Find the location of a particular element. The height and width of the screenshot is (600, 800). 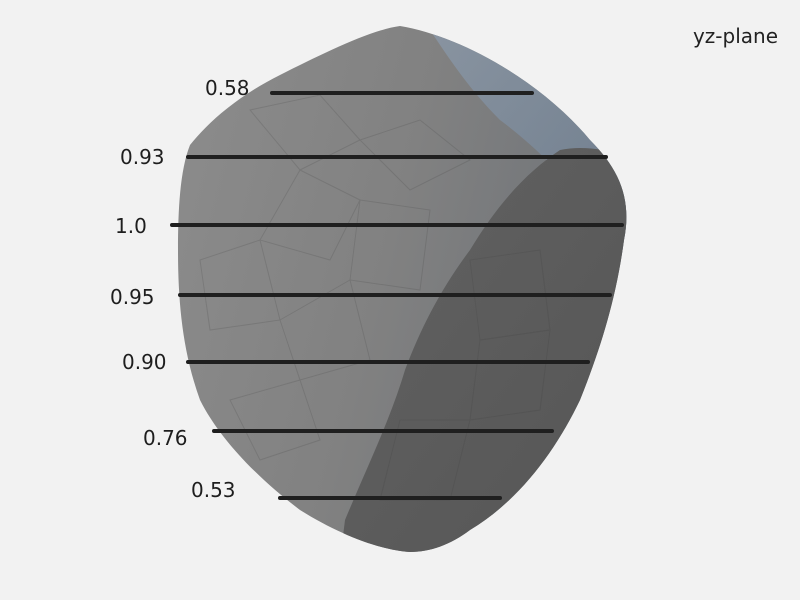

slice-label: 0.93 is located at coordinates (142, 157).